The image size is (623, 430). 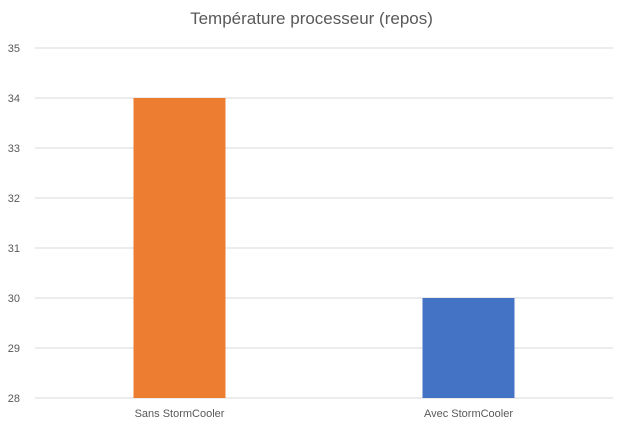 What do you see at coordinates (14, 249) in the screenshot?
I see `y-tick-label: 31` at bounding box center [14, 249].